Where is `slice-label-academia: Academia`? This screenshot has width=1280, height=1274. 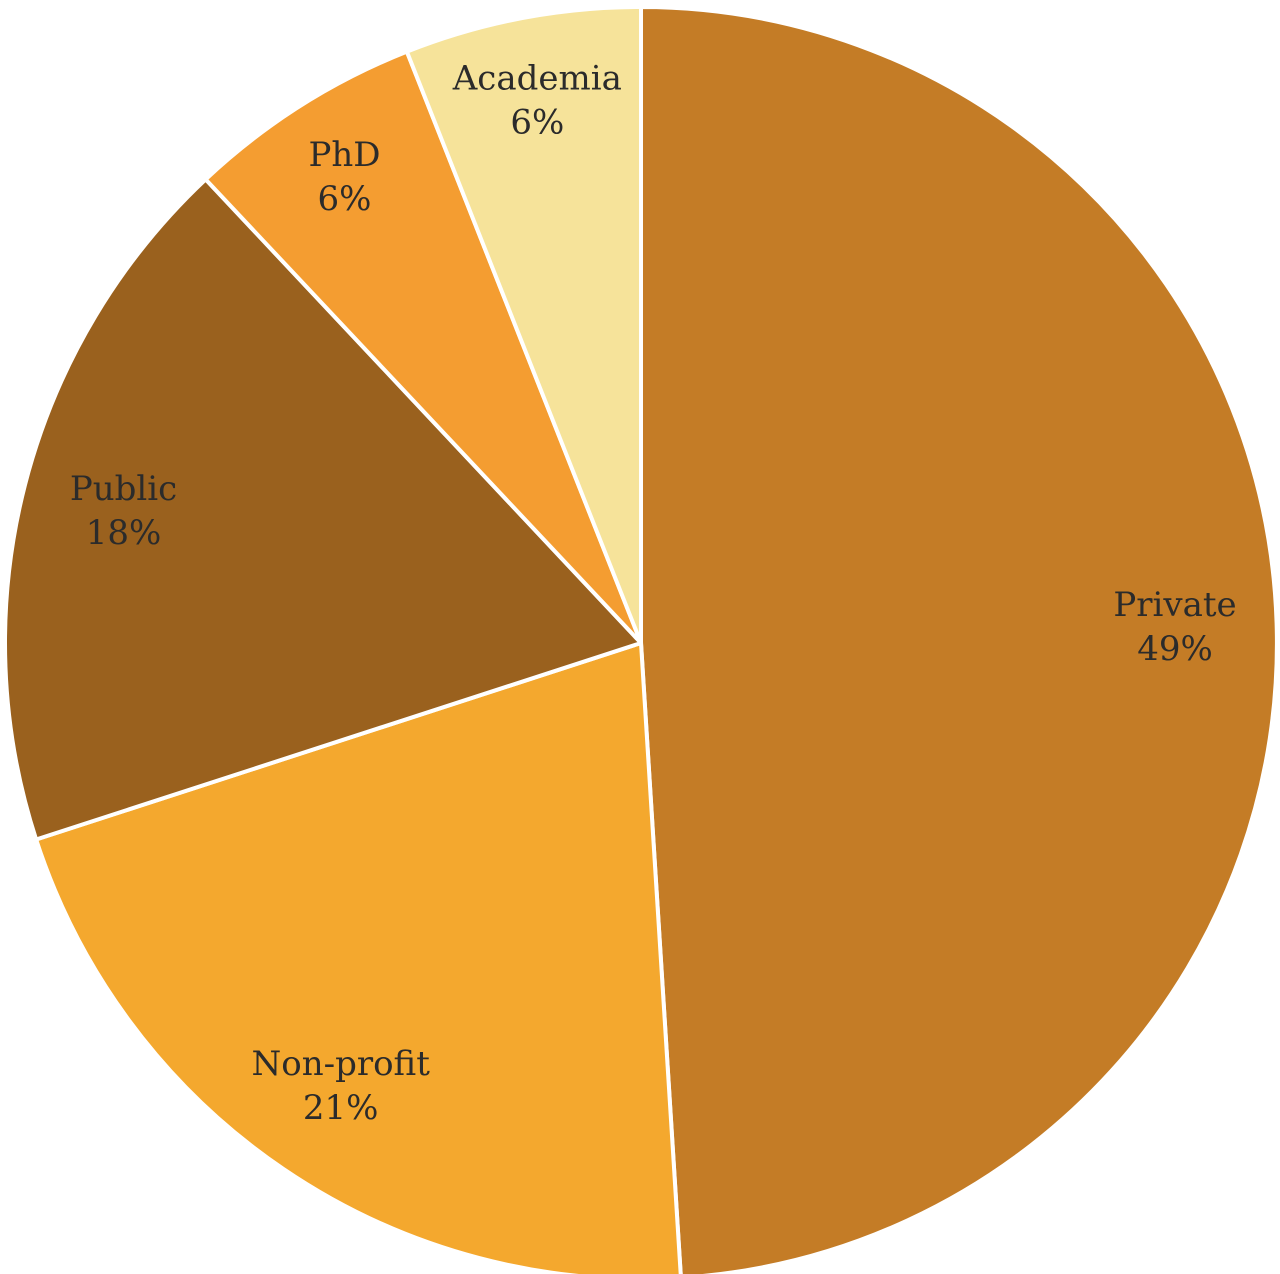
slice-label-academia: Academia is located at coordinates (537, 79).